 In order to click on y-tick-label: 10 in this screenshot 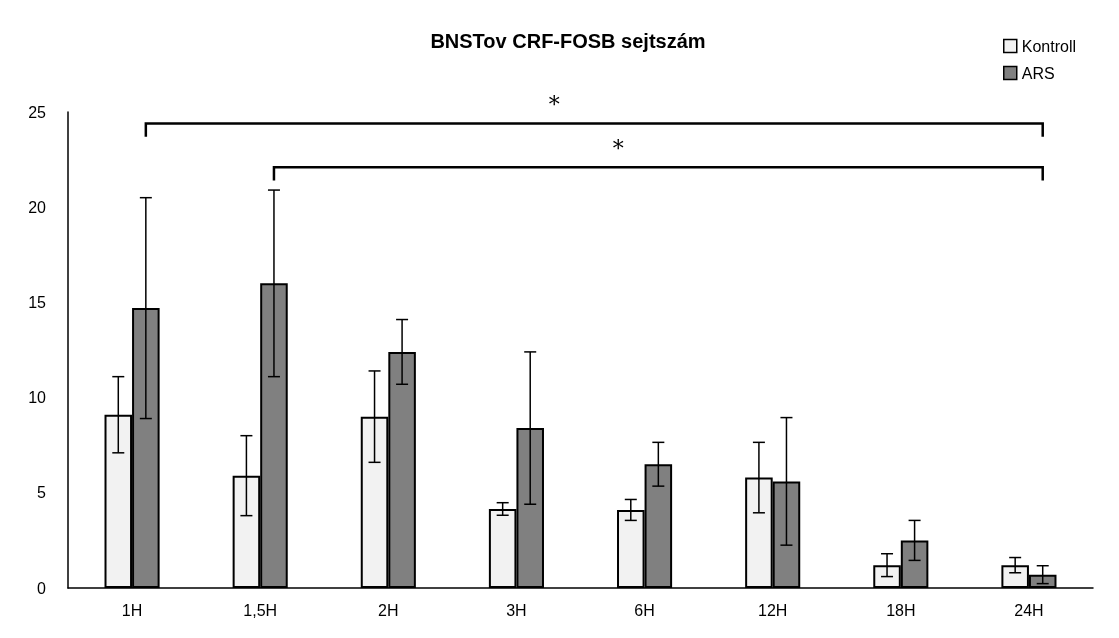, I will do `click(37, 398)`.